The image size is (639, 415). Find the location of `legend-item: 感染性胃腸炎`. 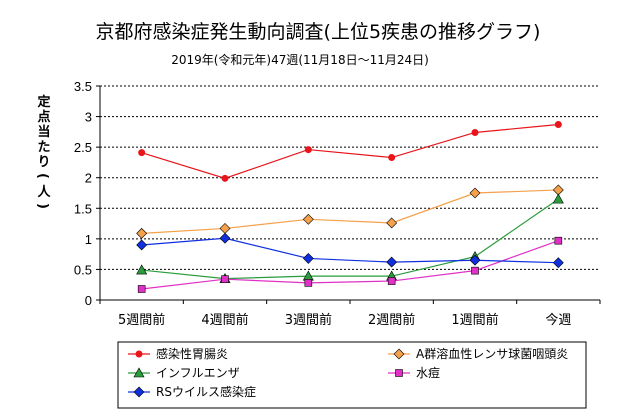

legend-item: 感染性胃腸炎 is located at coordinates (178, 353).